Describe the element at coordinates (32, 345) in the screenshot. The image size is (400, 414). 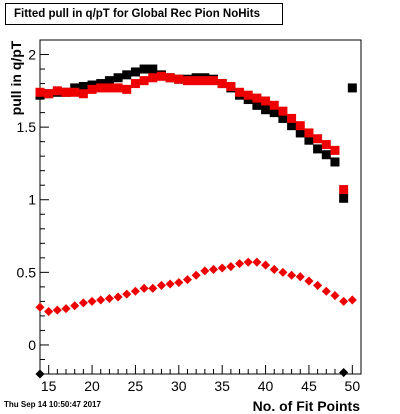
I see `y-tick-label: 0` at that location.